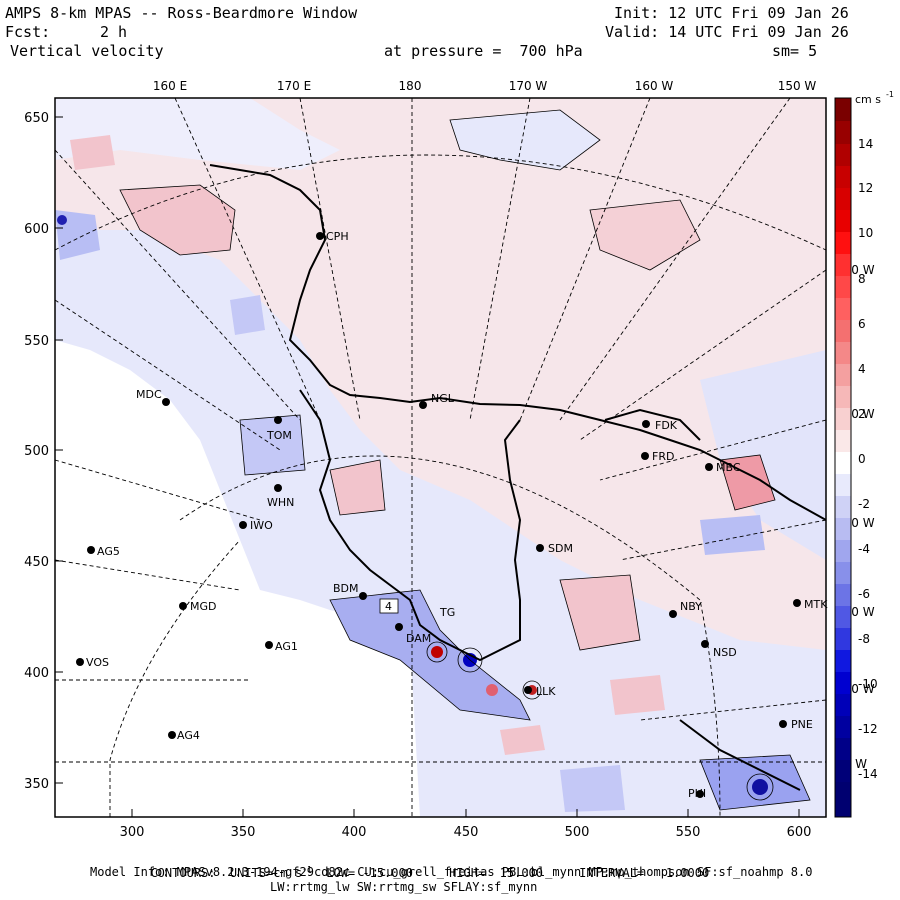 The height and width of the screenshot is (900, 900). I want to click on colorbar-units: cm s -1, so click(874, 98).